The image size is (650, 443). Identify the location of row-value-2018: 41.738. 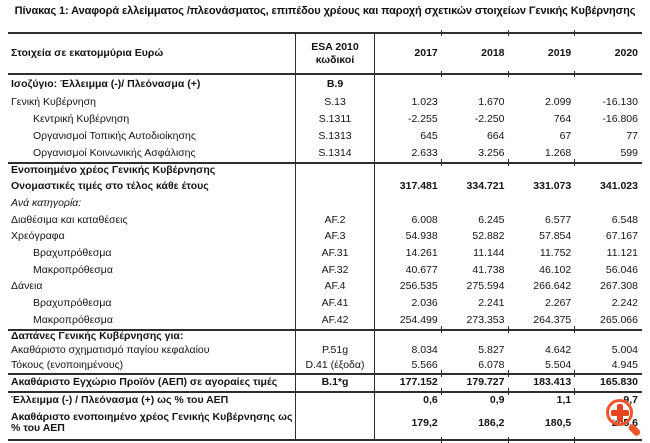
(488, 269).